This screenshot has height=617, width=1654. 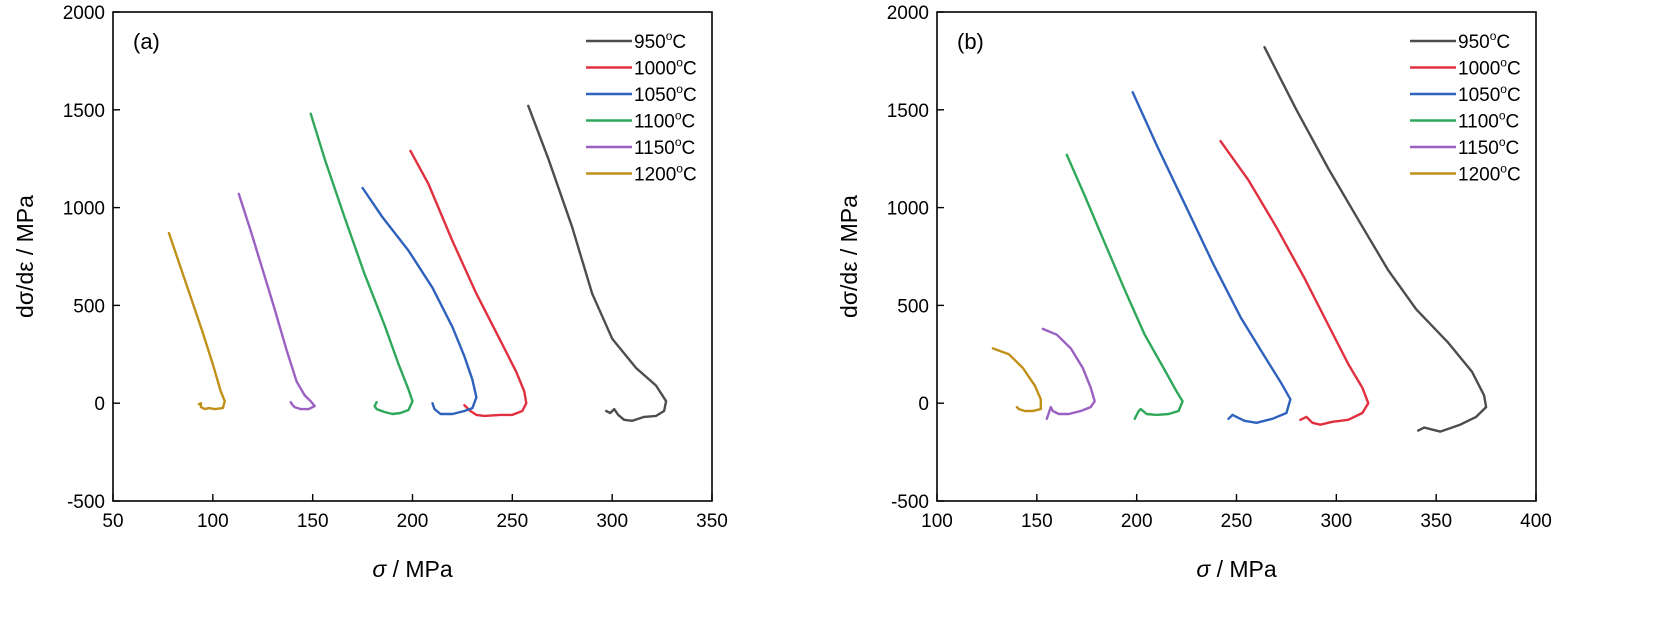 I want to click on panel-label: (b), so click(x=970, y=41).